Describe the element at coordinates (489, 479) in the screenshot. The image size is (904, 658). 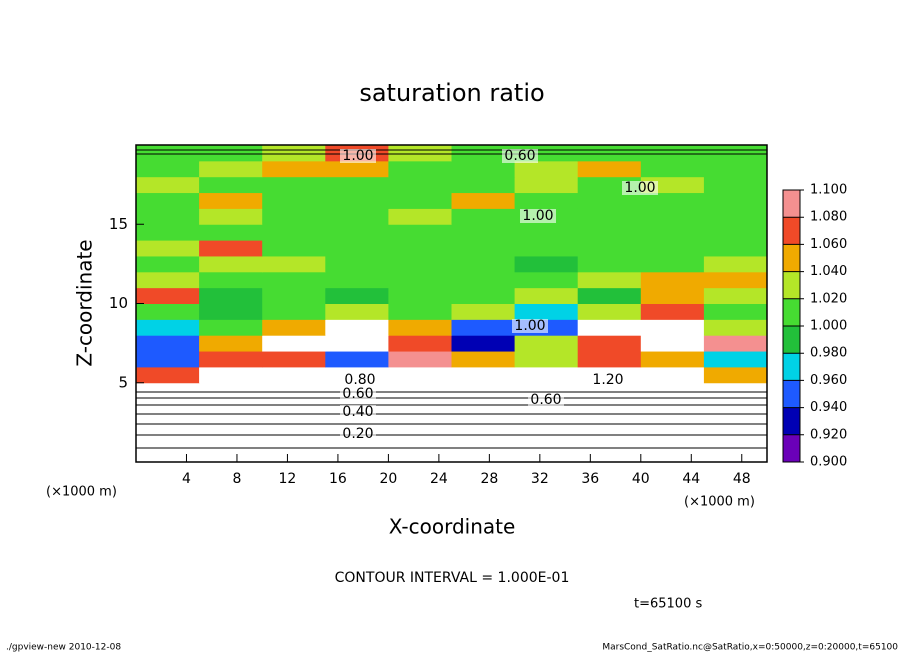
I see `x-tick-label: 28` at that location.